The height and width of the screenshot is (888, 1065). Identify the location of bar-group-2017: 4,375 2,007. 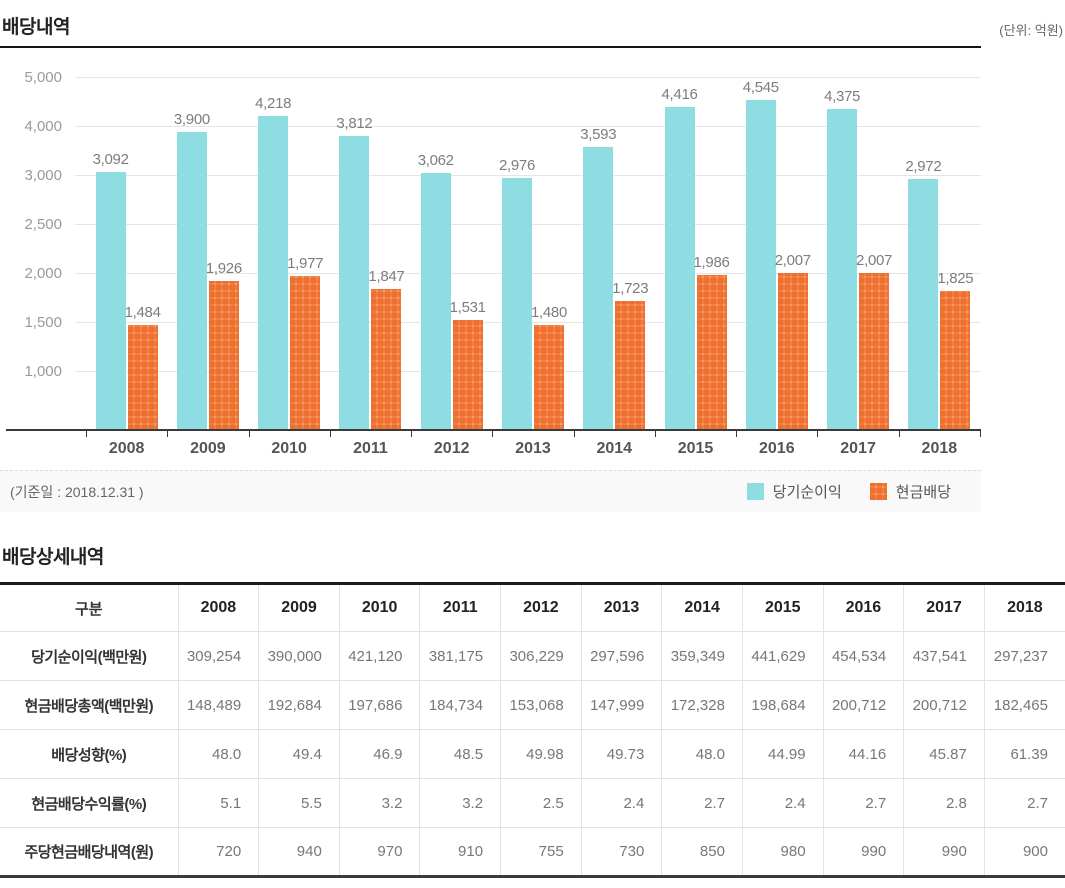
(857, 244).